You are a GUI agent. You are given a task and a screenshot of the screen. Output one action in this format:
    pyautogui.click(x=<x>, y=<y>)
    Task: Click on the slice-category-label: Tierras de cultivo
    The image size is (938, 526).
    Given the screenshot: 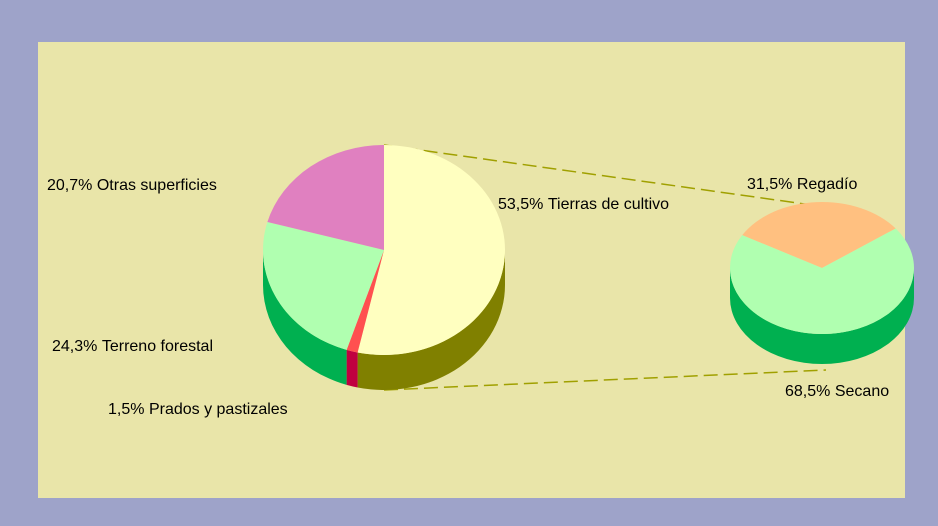 What is the action you would take?
    pyautogui.click(x=608, y=204)
    